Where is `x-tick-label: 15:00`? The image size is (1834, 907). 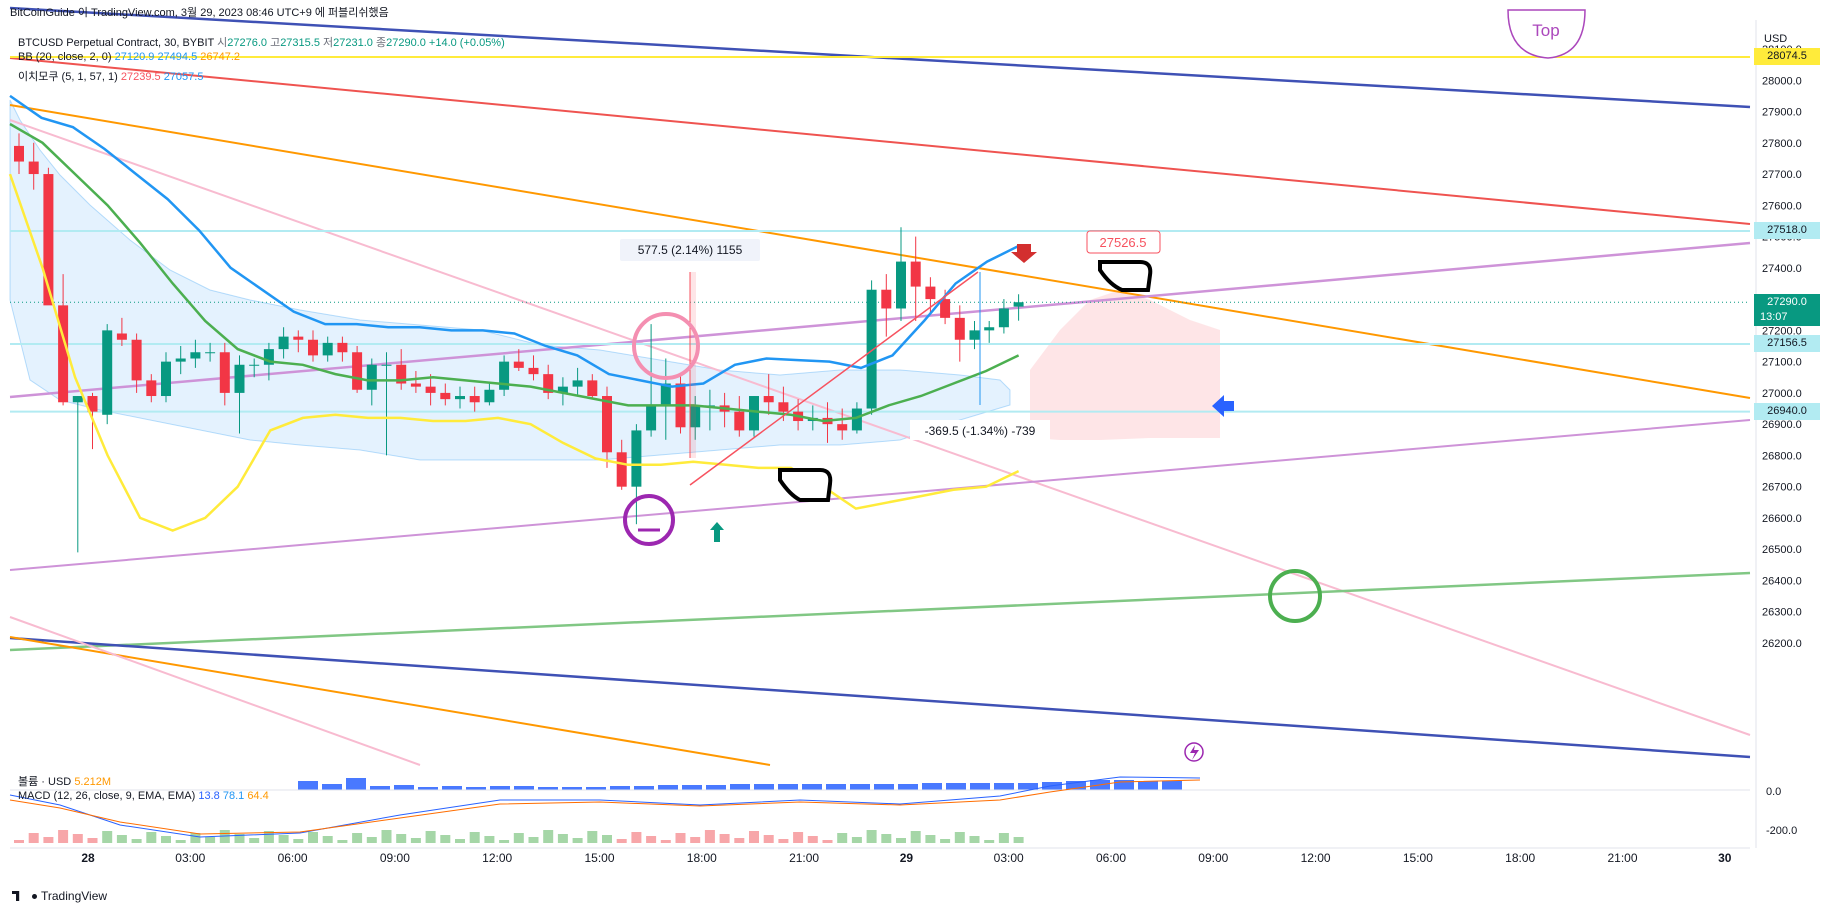 x-tick-label: 15:00 is located at coordinates (599, 858).